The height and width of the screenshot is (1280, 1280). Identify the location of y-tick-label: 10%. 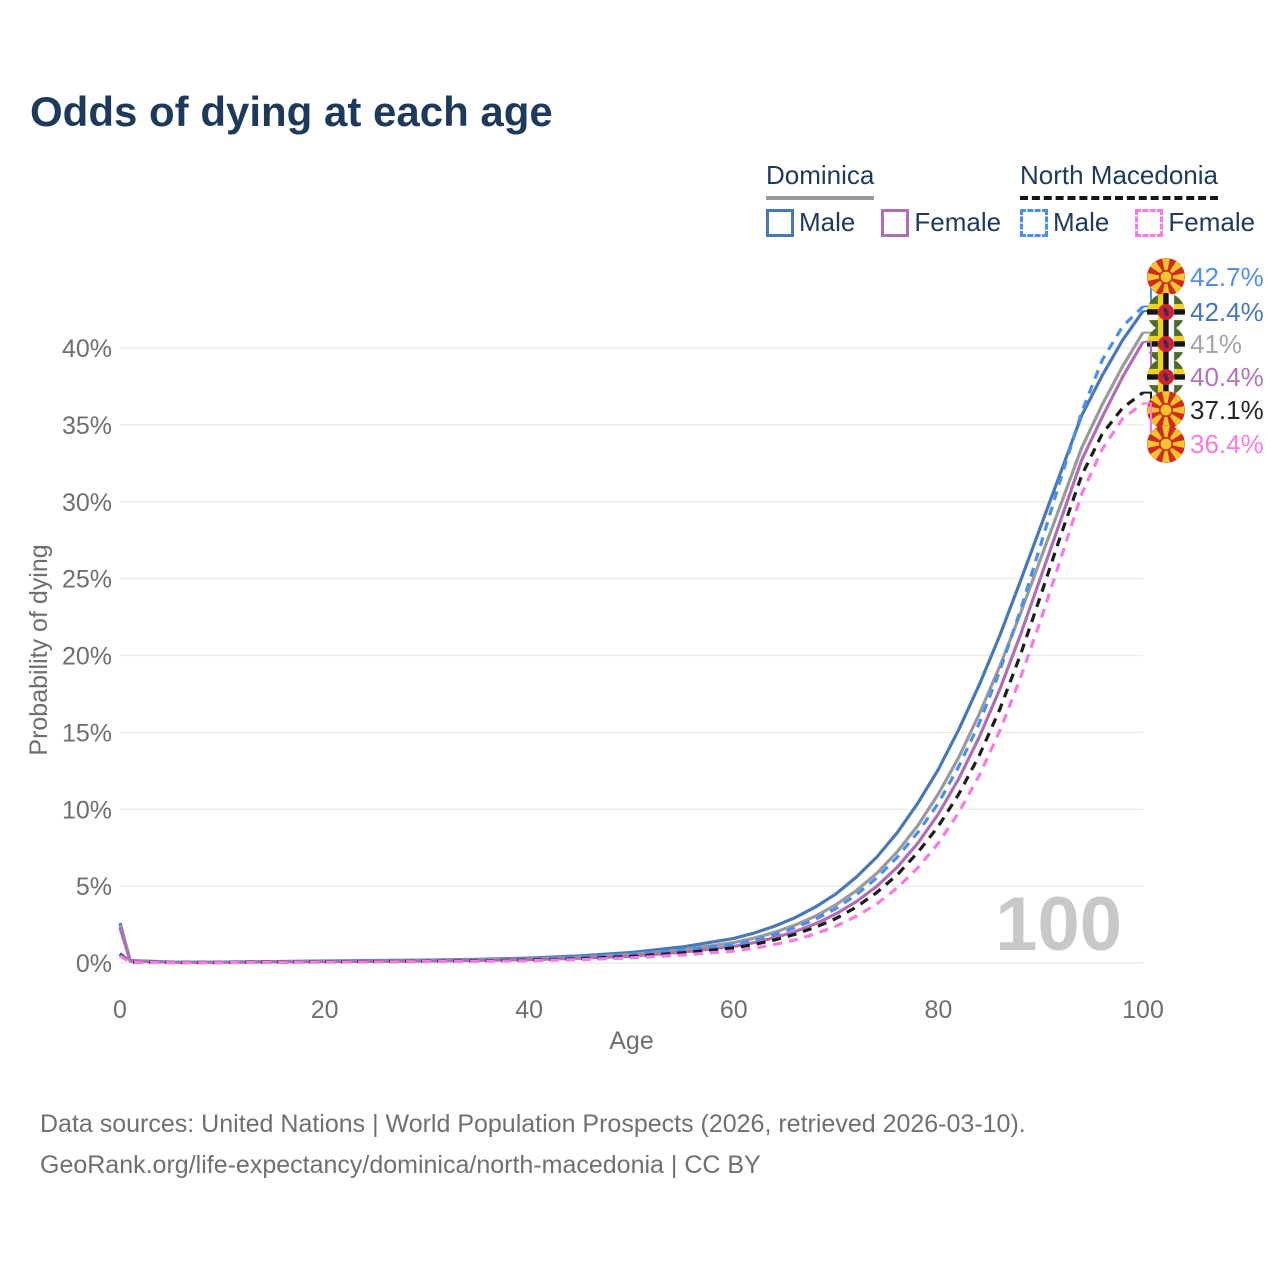
(87, 810).